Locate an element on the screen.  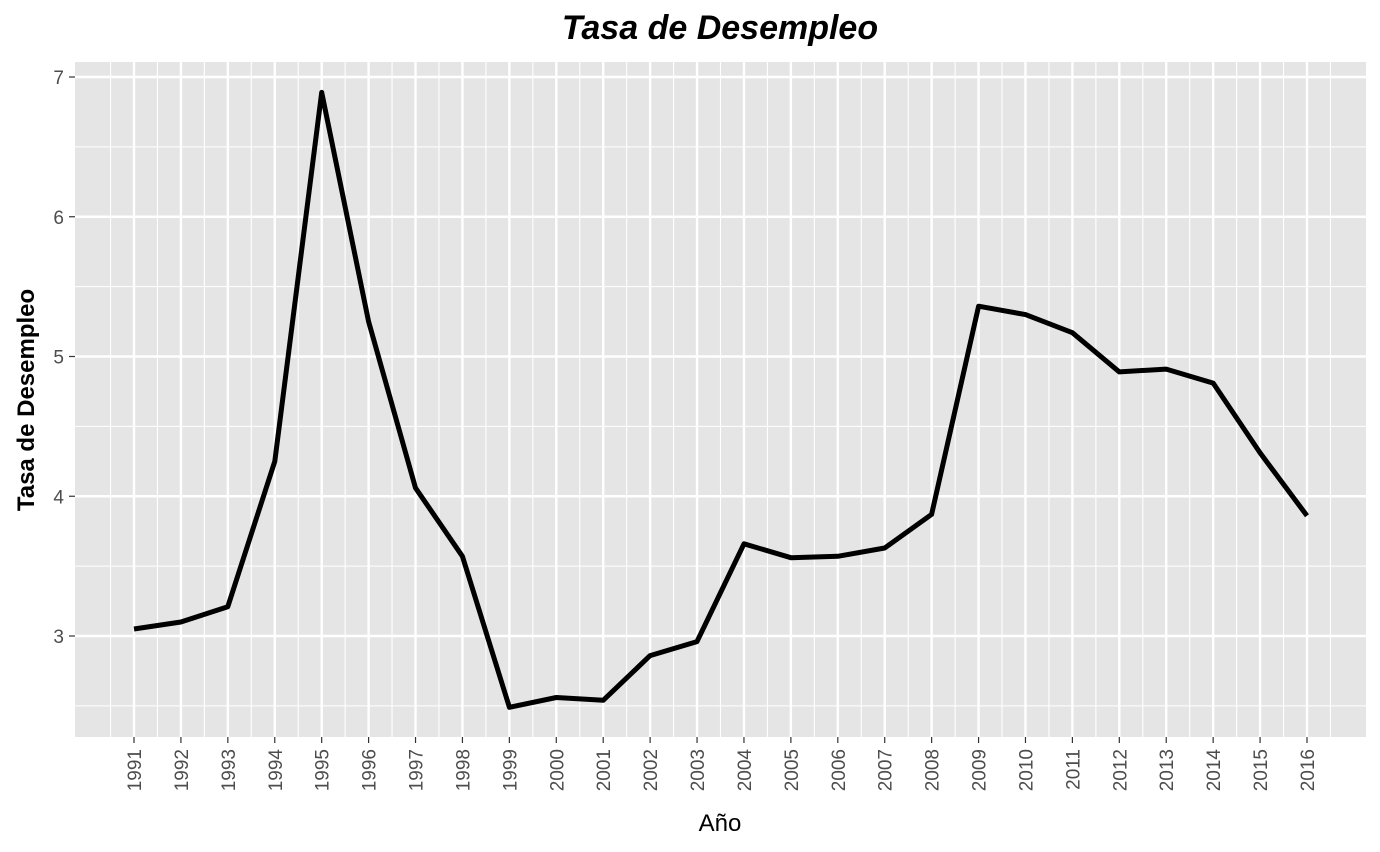
y-tick-label: 6 is located at coordinates (58, 218).